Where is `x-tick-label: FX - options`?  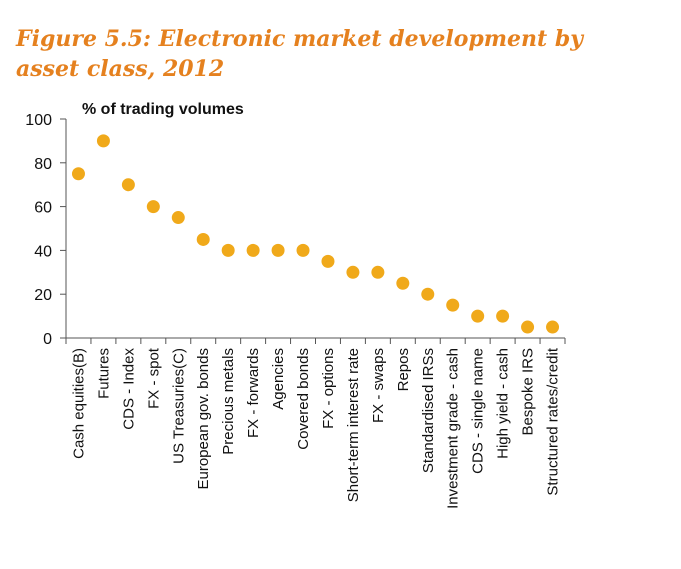 x-tick-label: FX - options is located at coordinates (328, 388).